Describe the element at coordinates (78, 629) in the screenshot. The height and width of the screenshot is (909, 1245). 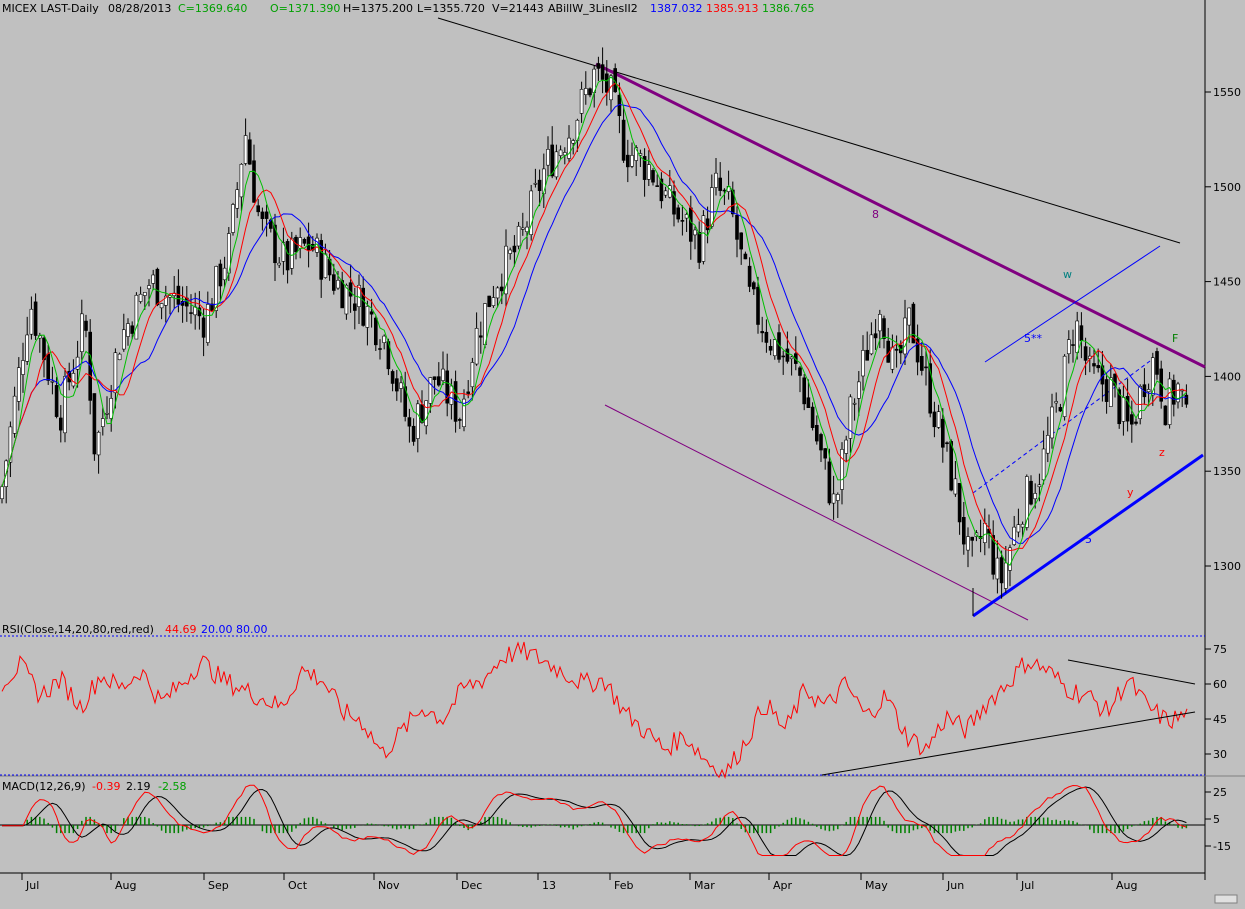
I see `rsi-title: RSI(Close,14,20,80,red,red)` at that location.